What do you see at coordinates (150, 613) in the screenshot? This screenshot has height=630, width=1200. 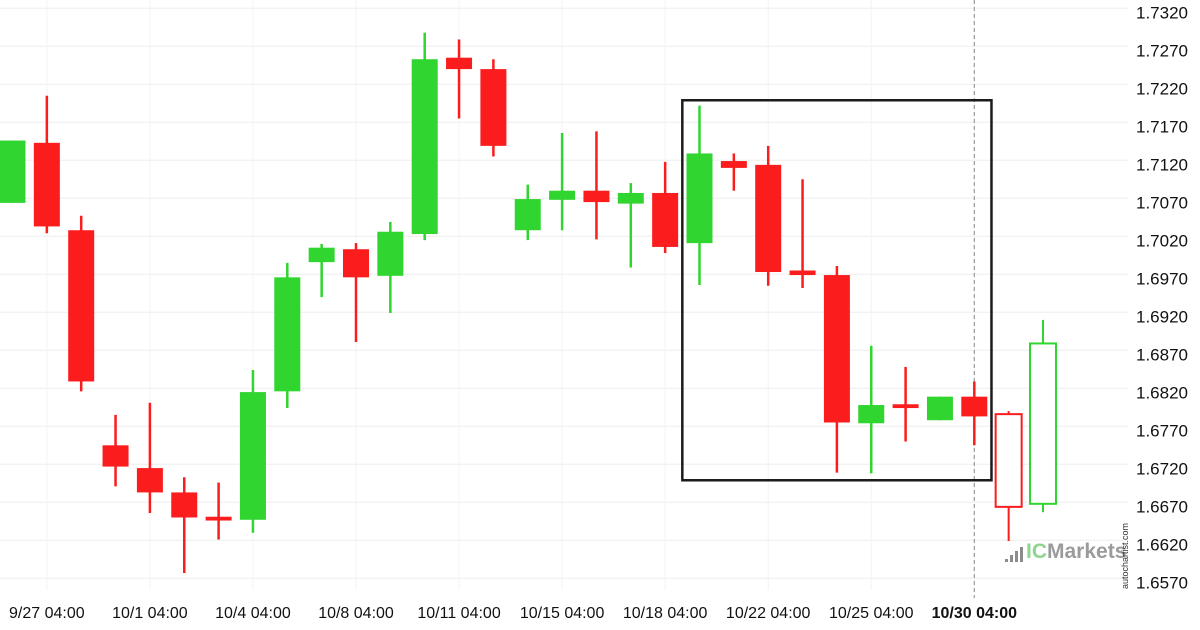 I see `x-axis-label: 10/1 04:00` at bounding box center [150, 613].